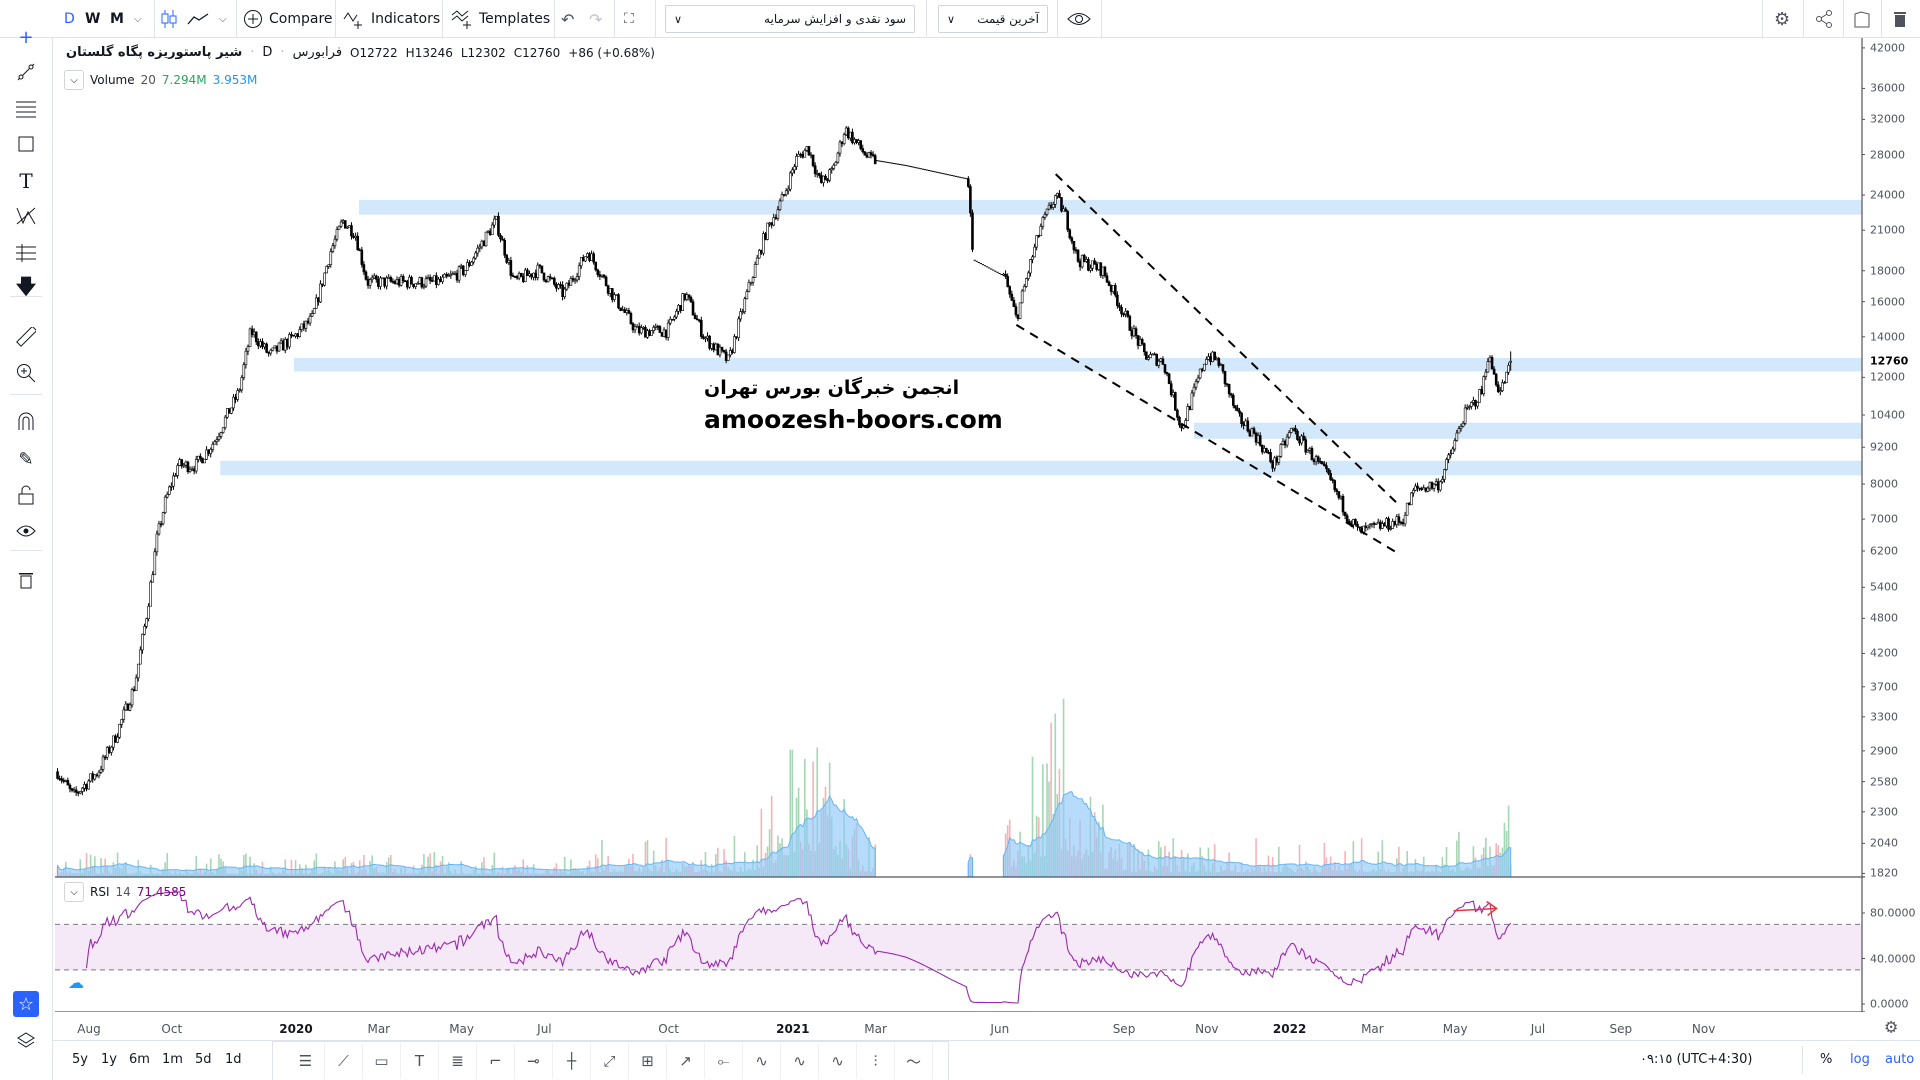 This screenshot has height=1080, width=1920. I want to click on range-5d: 5d, so click(203, 1059).